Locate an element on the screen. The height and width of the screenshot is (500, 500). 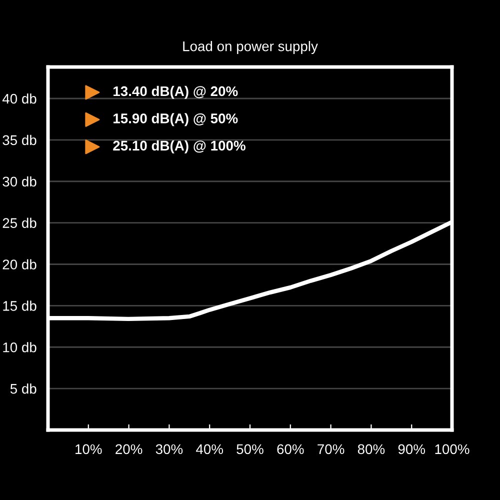
x-tick-label: 50% is located at coordinates (250, 449).